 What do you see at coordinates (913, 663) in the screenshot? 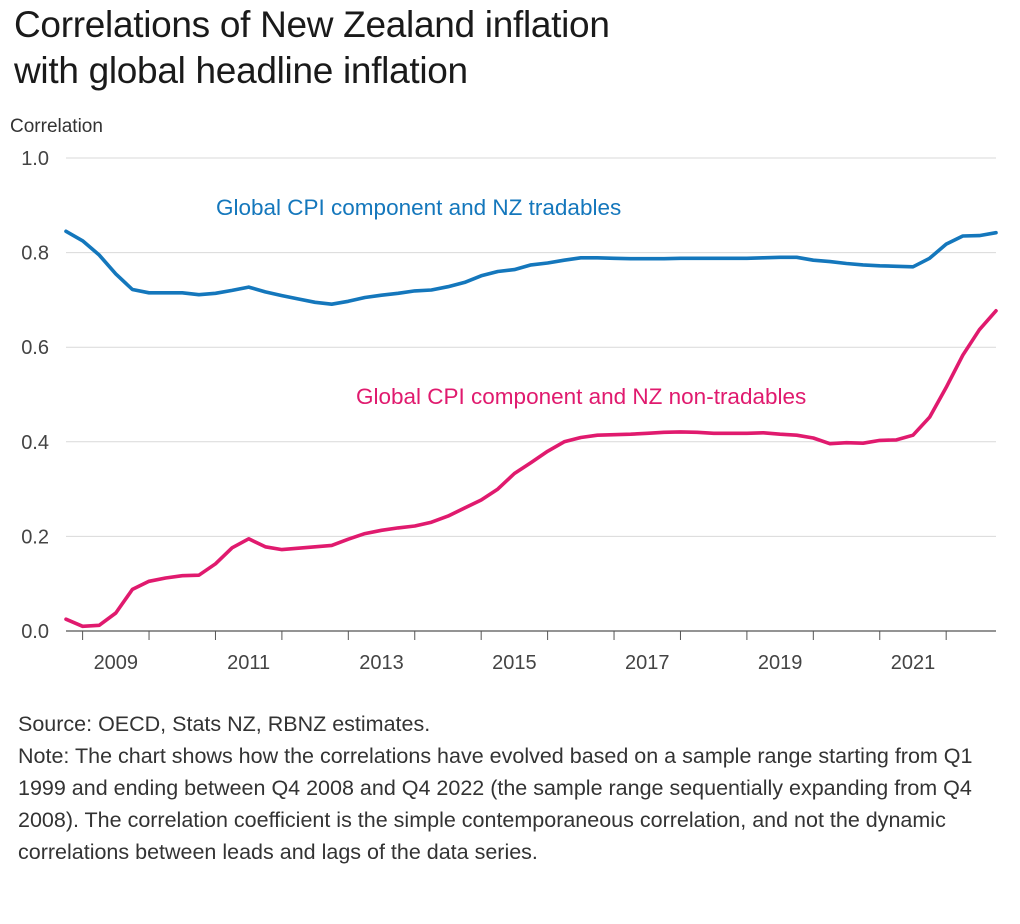
I see `x-tick-label: 2021` at bounding box center [913, 663].